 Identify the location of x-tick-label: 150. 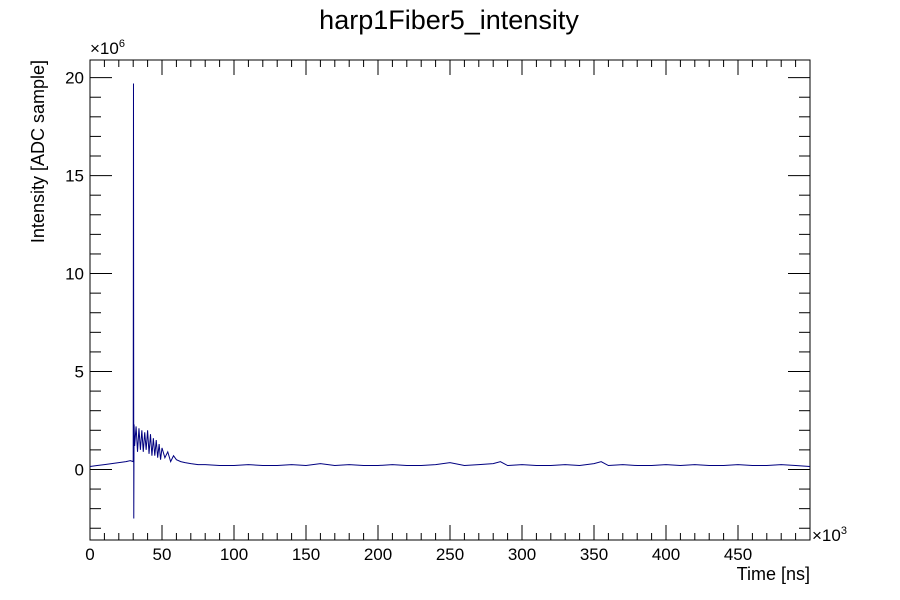
(306, 554).